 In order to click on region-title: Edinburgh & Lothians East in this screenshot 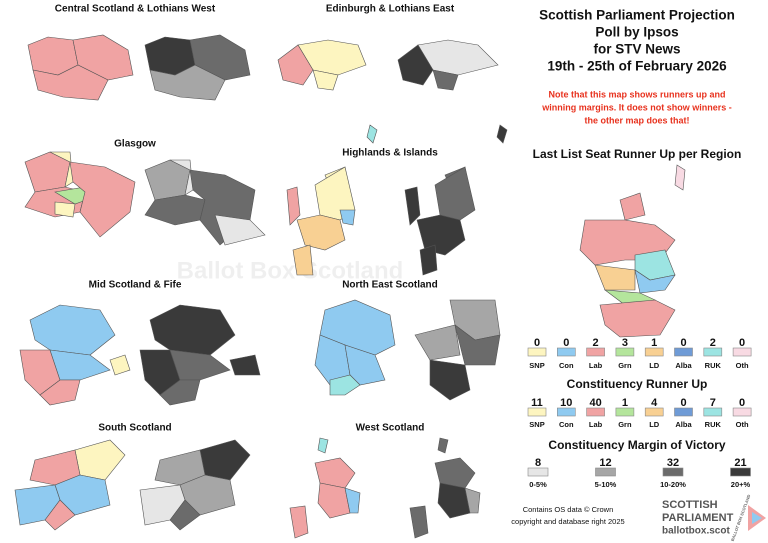, I will do `click(390, 9)`.